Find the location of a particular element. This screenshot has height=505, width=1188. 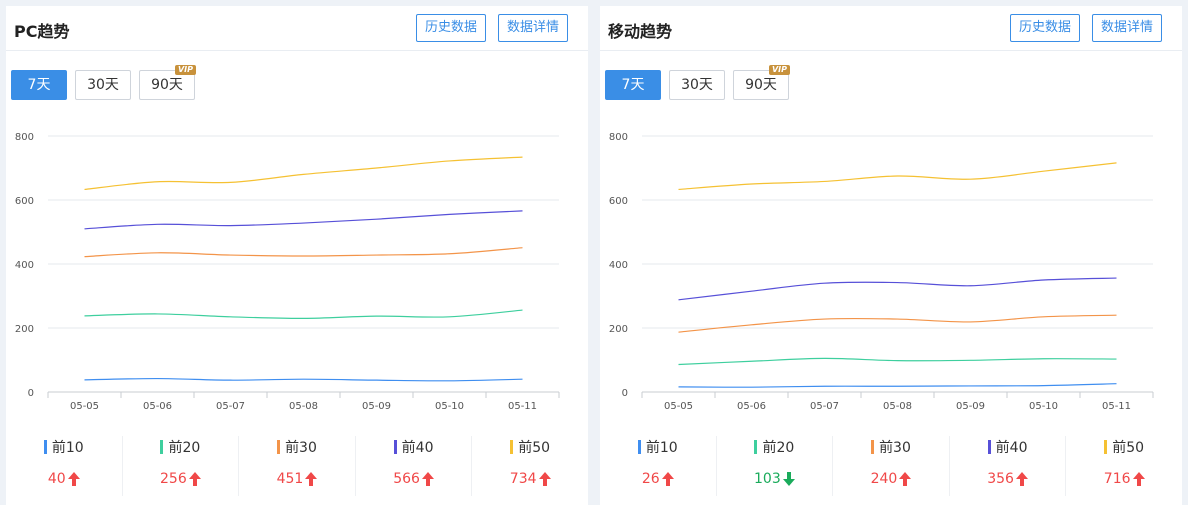

stat-number: 356 is located at coordinates (1000, 479).